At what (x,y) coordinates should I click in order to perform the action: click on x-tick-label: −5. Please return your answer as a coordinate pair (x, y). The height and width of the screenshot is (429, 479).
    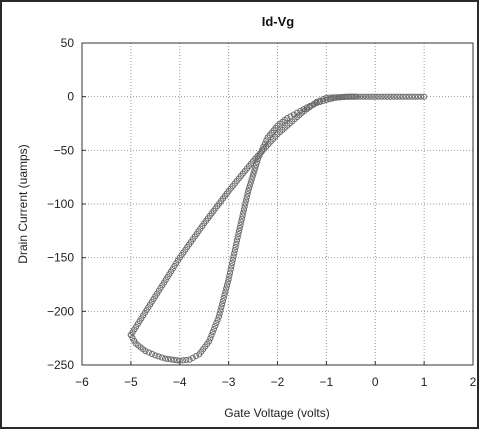
    Looking at the image, I should click on (131, 382).